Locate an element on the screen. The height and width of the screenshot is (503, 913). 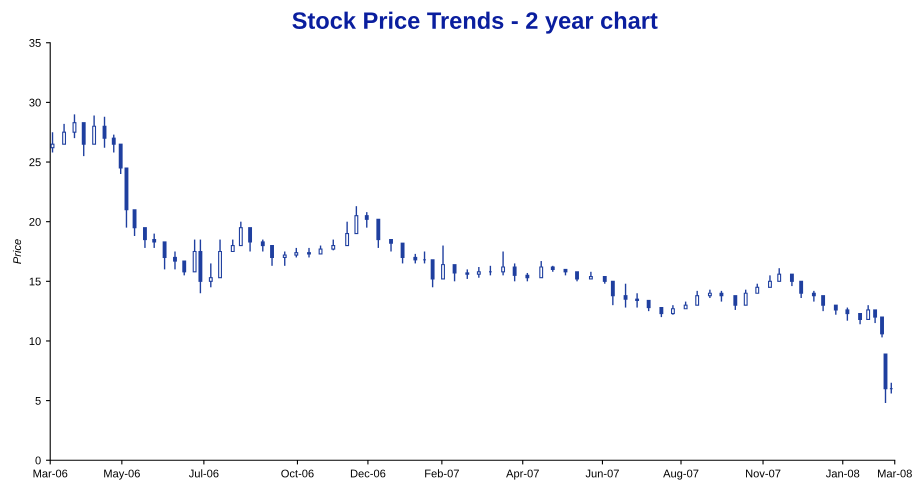
x-tick-label: Jun-07 is located at coordinates (602, 474).